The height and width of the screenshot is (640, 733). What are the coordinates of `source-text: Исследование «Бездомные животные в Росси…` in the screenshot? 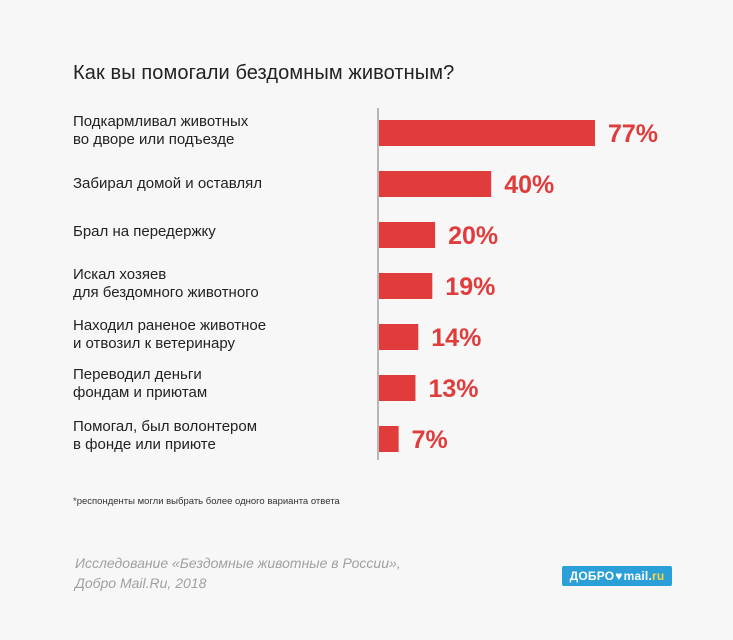 It's located at (238, 573).